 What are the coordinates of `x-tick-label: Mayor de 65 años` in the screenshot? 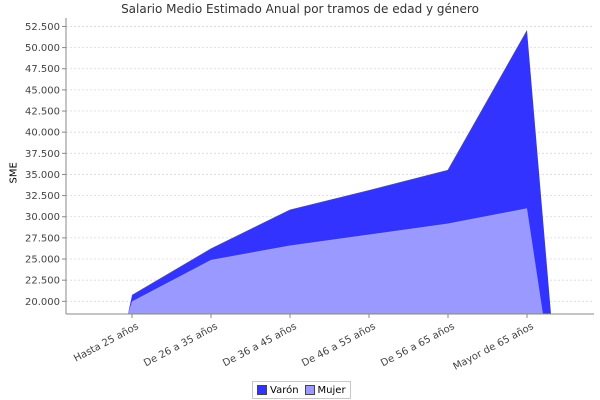 It's located at (494, 347).